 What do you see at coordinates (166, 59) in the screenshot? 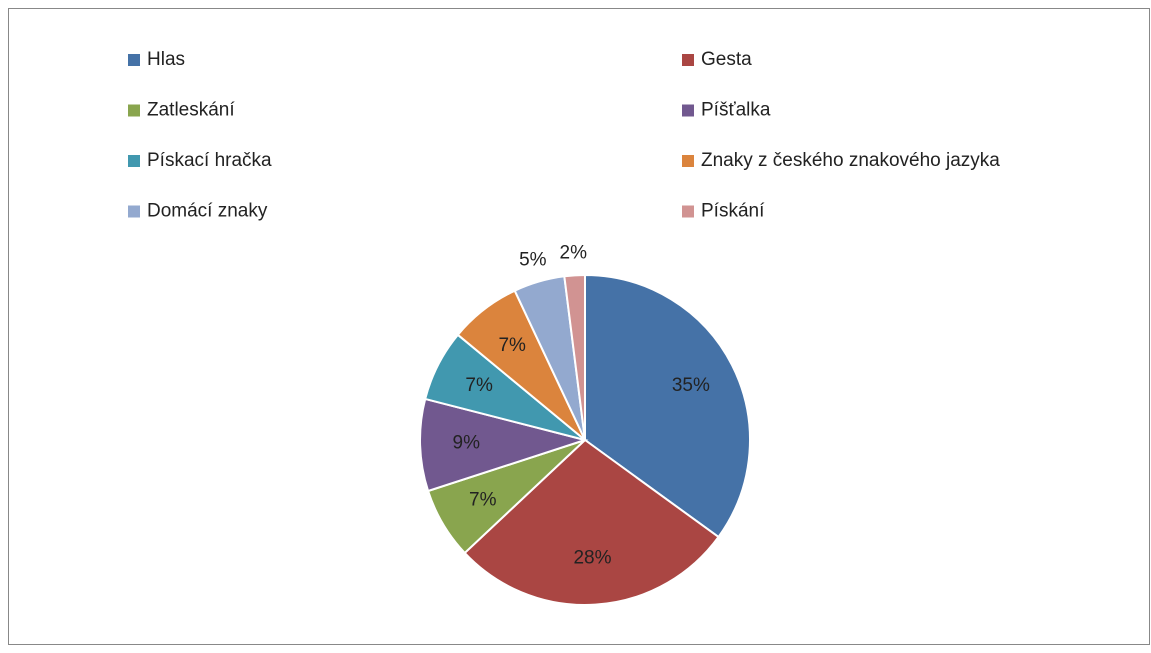
I see `legend-label: Hlas` at bounding box center [166, 59].